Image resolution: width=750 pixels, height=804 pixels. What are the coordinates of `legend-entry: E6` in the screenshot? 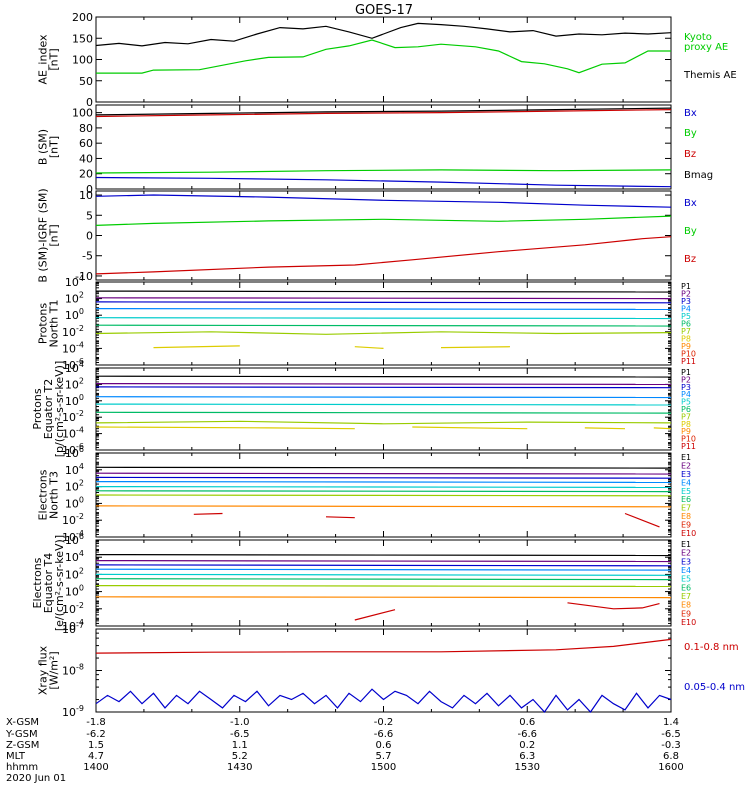 It's located at (686, 499).